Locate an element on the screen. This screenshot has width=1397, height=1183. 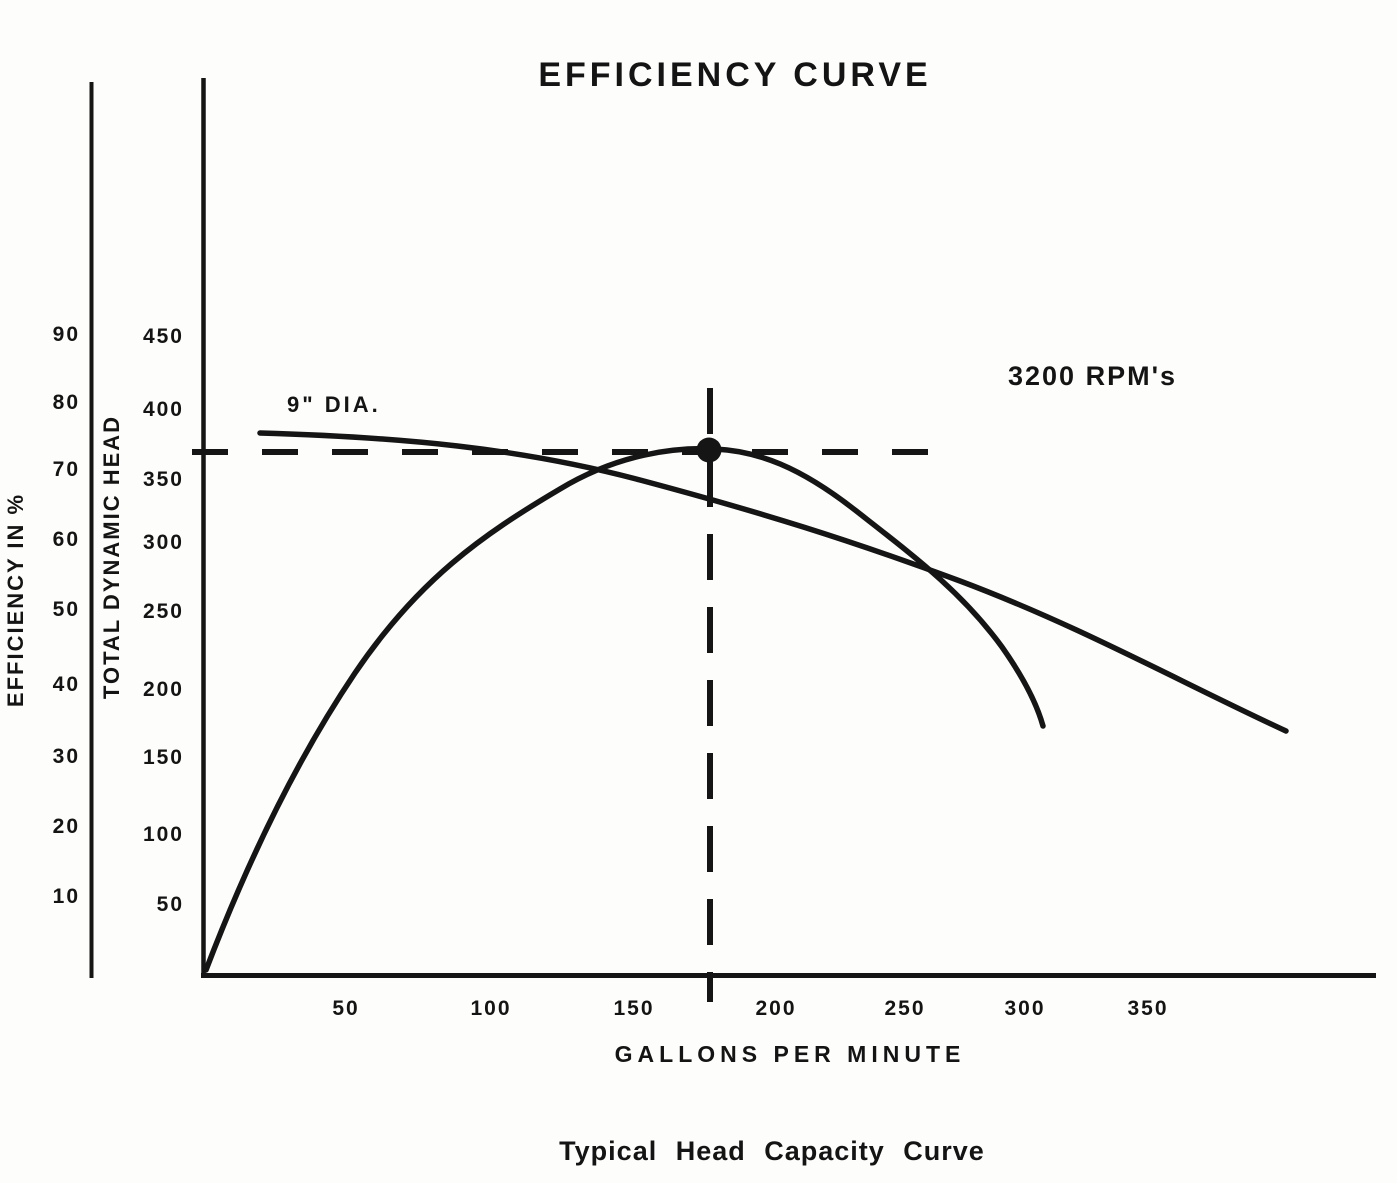
efficiency-tick-70: 70 is located at coordinates (66, 469).